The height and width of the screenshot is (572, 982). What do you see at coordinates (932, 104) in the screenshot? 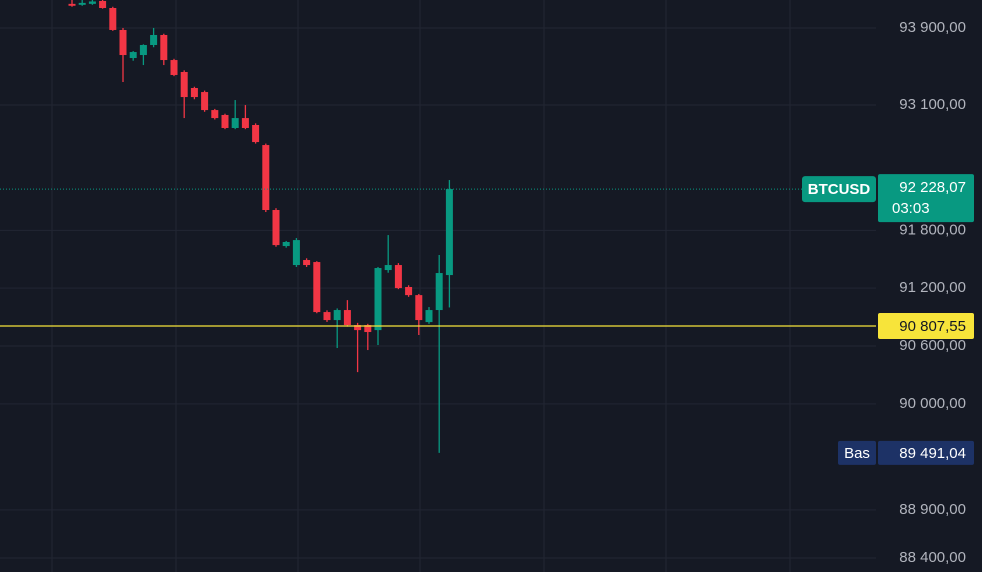
I see `y-tick-label: 93 100,00` at bounding box center [932, 104].